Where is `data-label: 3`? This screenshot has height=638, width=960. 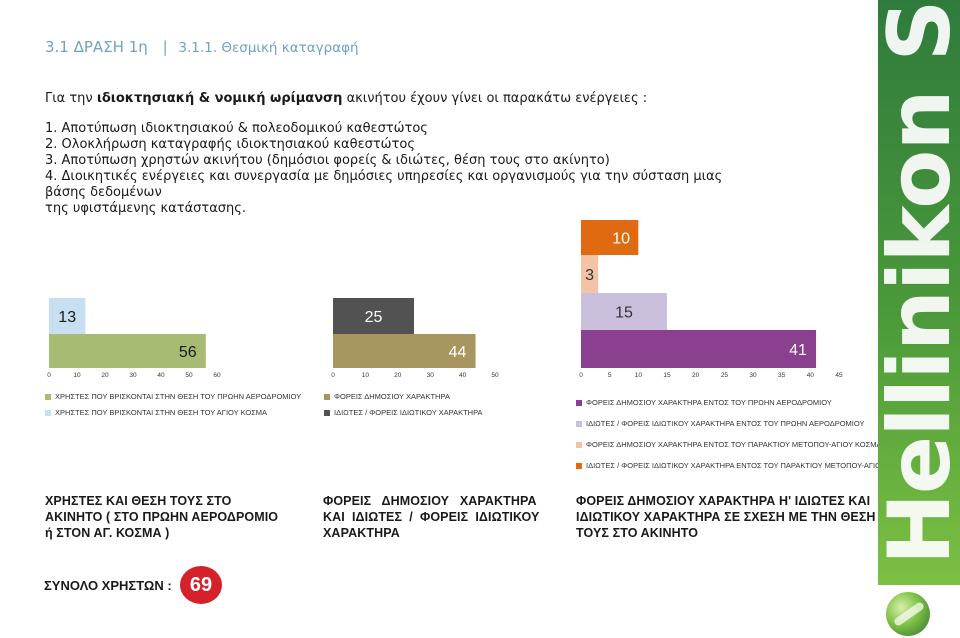
data-label: 3 is located at coordinates (589, 275).